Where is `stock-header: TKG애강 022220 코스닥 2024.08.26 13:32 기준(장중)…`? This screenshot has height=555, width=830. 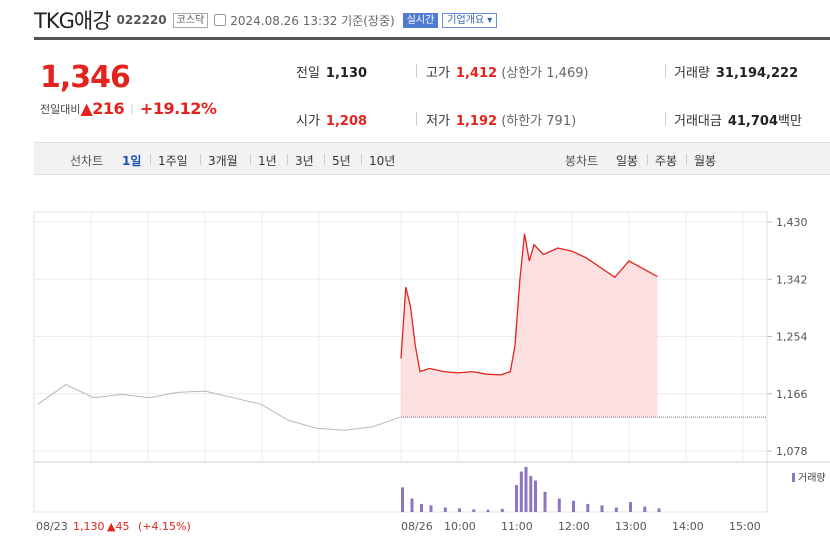 stock-header: TKG애강 022220 코스닥 2024.08.26 13:32 기준(장중)… is located at coordinates (266, 20).